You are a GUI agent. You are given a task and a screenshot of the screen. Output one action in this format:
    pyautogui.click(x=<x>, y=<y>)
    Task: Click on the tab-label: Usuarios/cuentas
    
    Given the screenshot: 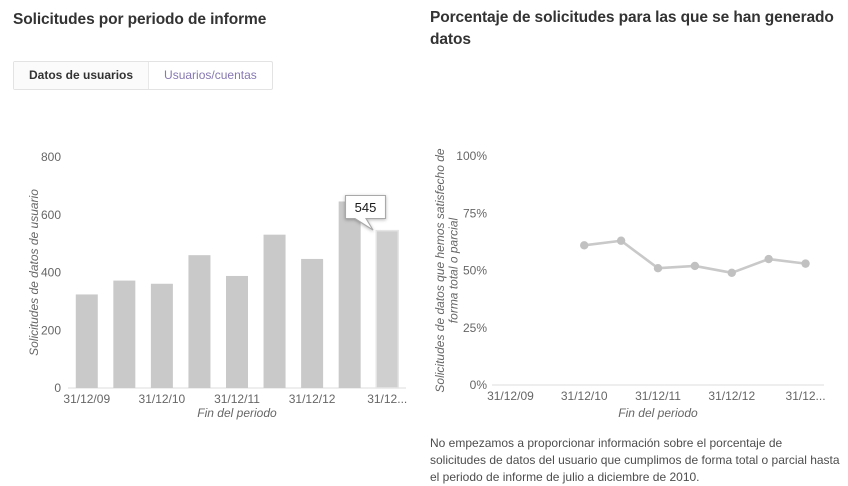 What is the action you would take?
    pyautogui.click(x=210, y=75)
    